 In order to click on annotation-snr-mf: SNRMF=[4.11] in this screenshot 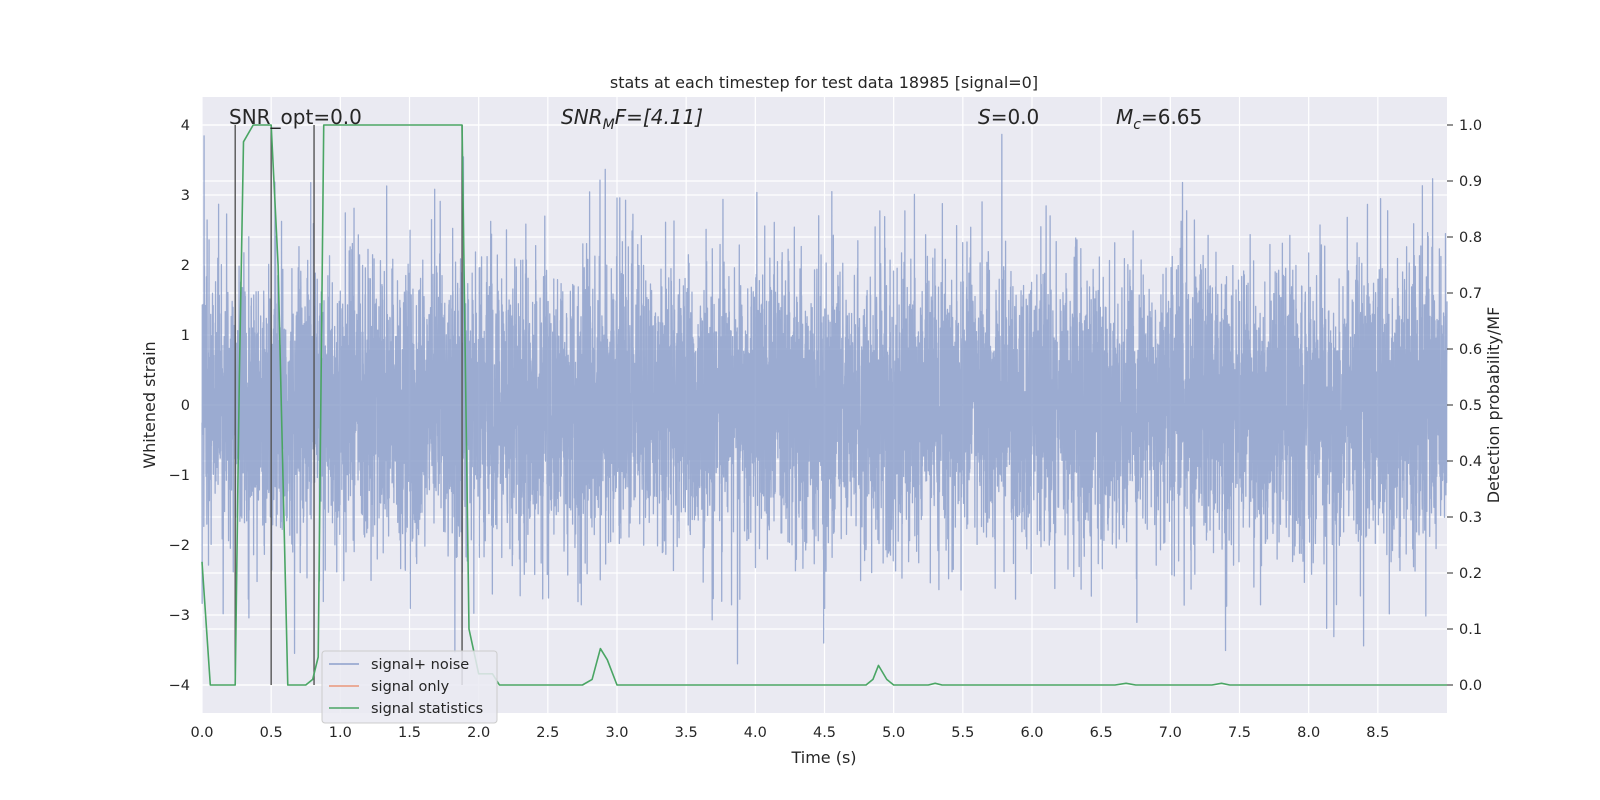, I will do `click(632, 119)`.